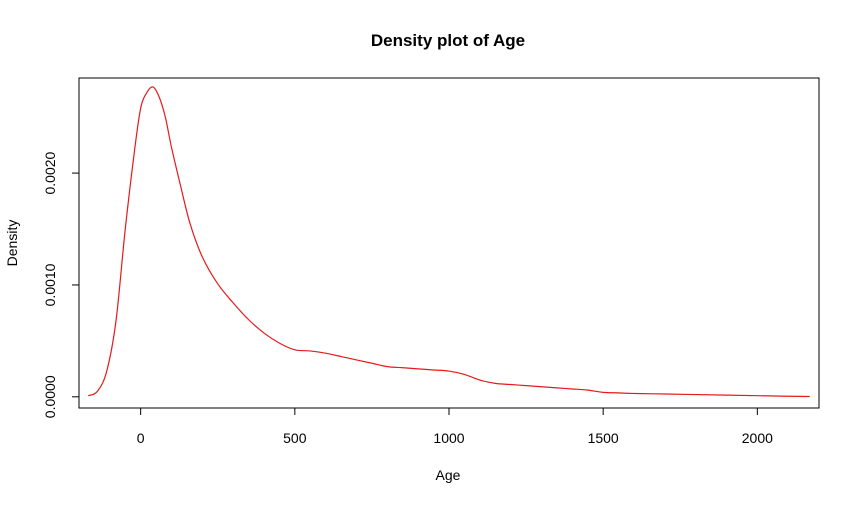 The width and height of the screenshot is (859, 506). Describe the element at coordinates (61, 284) in the screenshot. I see `y-axis: 0.0000 0.0010 0.0020` at that location.